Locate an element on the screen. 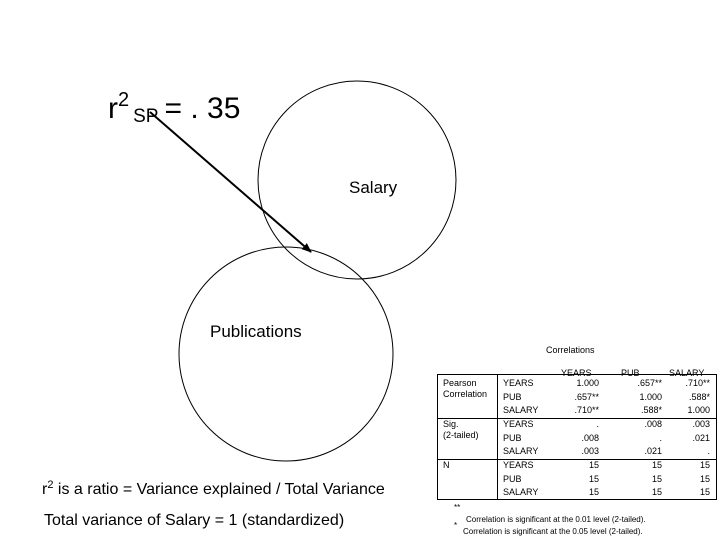  formula-arrow is located at coordinates (230, 182).